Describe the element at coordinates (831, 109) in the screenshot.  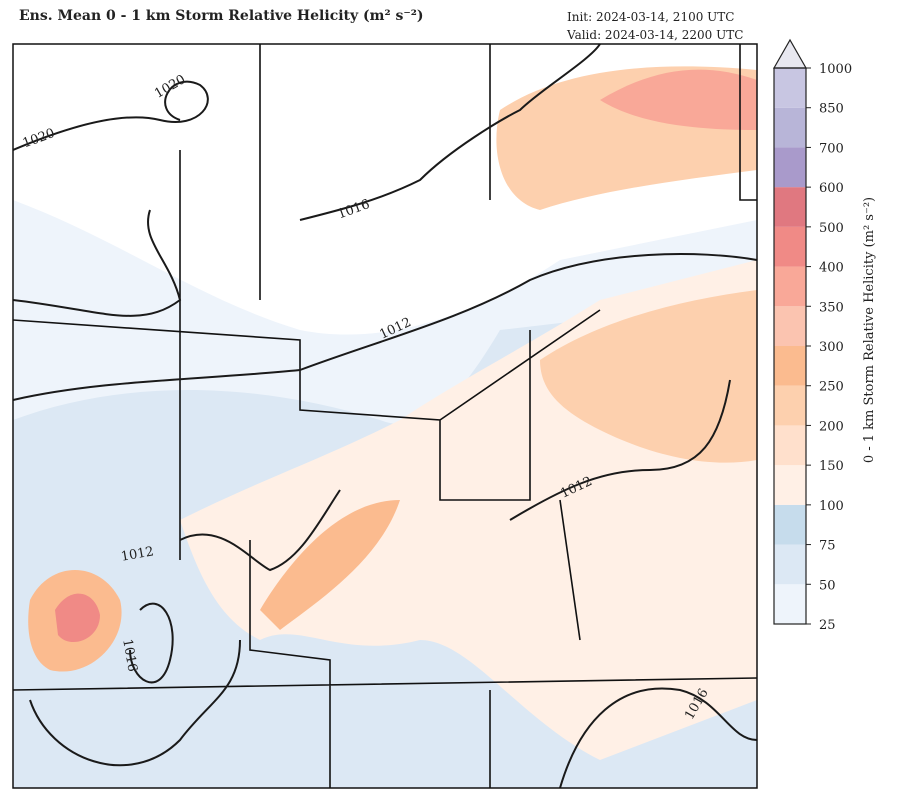
I see `colorbar-tick-label: 850` at that location.